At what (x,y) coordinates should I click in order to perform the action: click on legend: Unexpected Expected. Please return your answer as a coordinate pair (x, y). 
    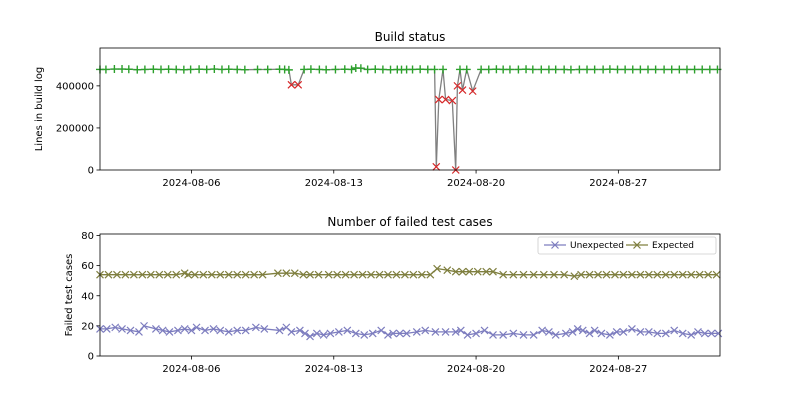
    Looking at the image, I should click on (627, 245).